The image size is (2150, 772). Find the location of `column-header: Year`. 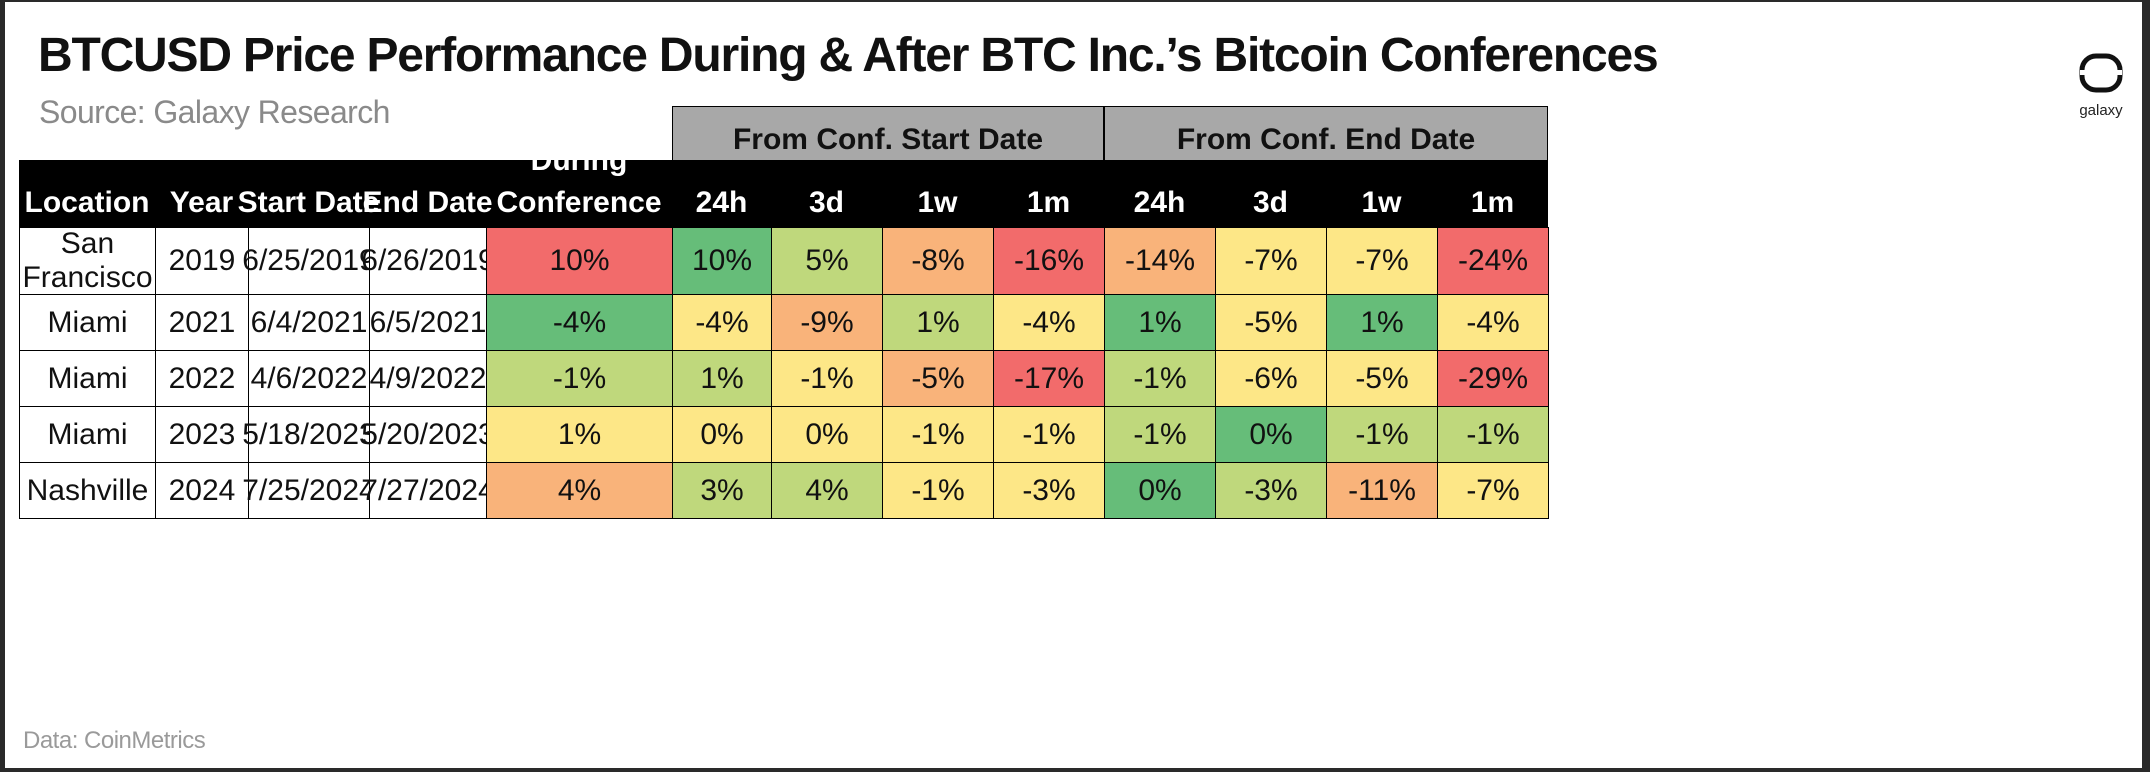

column-header: Year is located at coordinates (201, 188).